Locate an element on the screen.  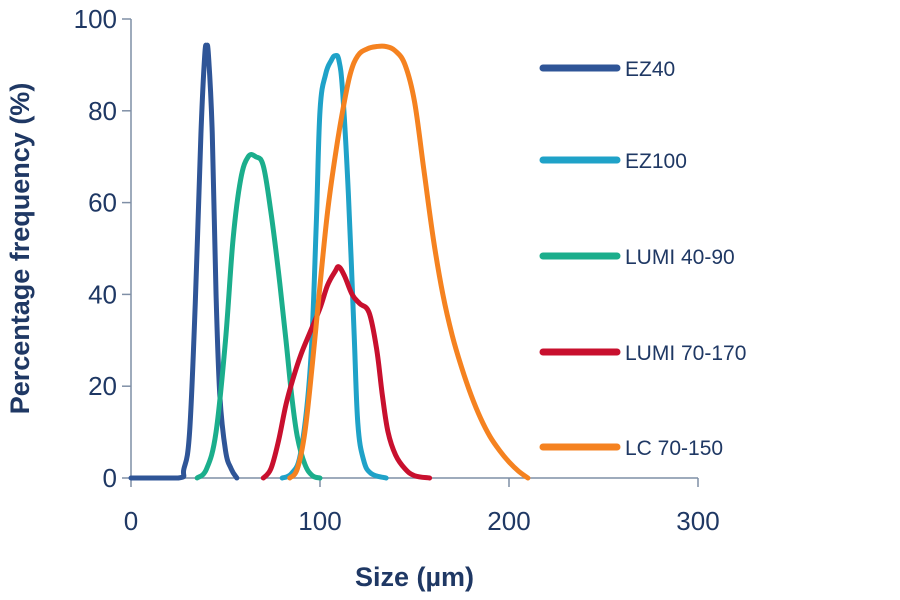
y-tick-label: 40 is located at coordinates (102, 294).